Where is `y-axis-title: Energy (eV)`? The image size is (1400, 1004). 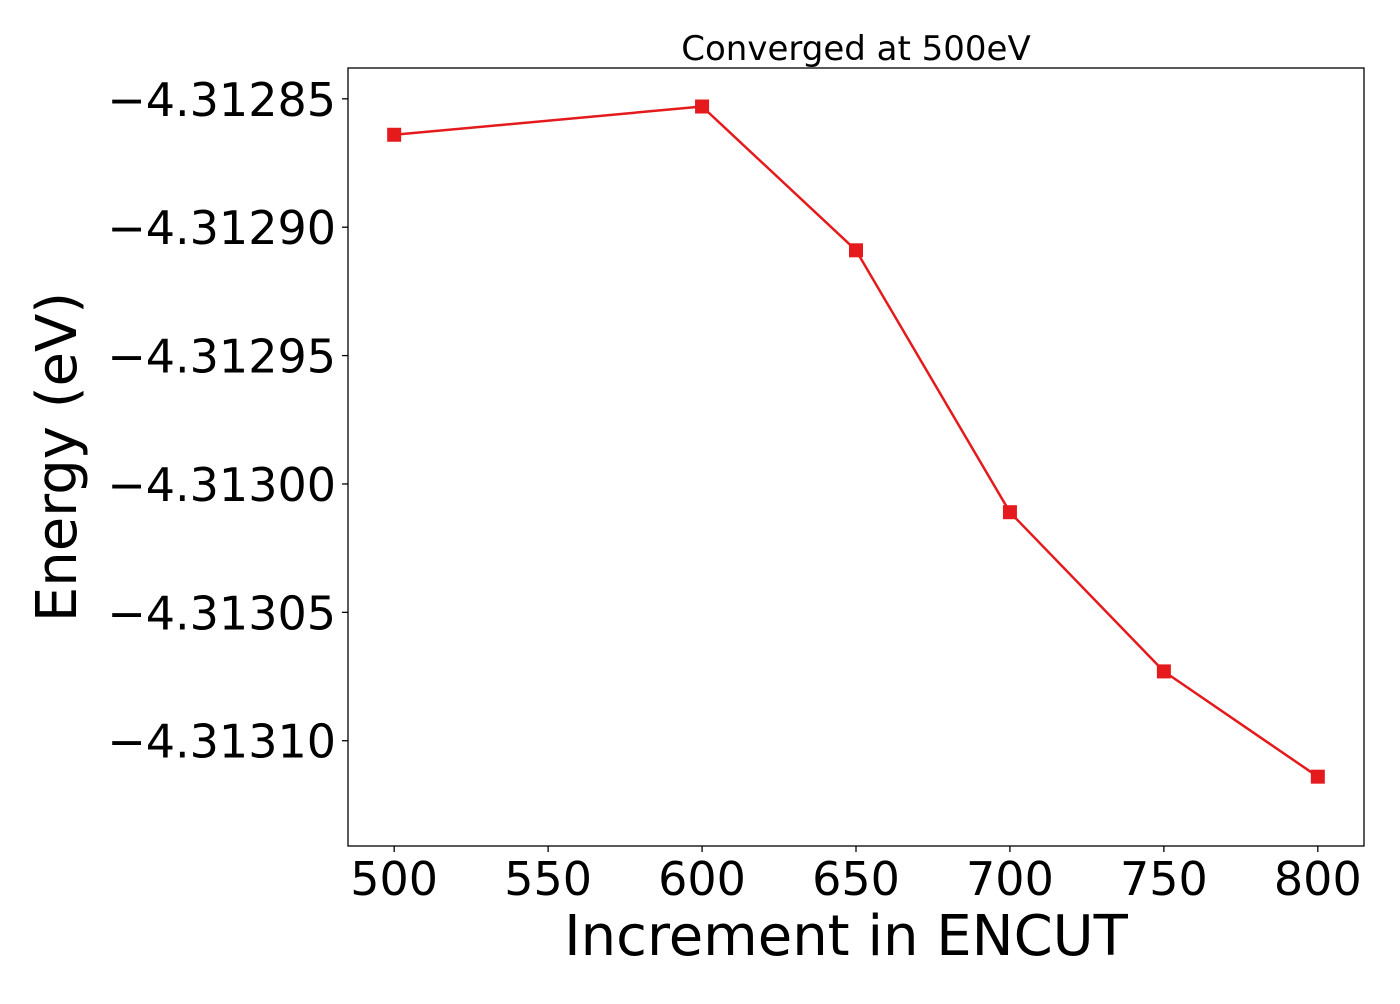
y-axis-title: Energy (eV) is located at coordinates (57, 457).